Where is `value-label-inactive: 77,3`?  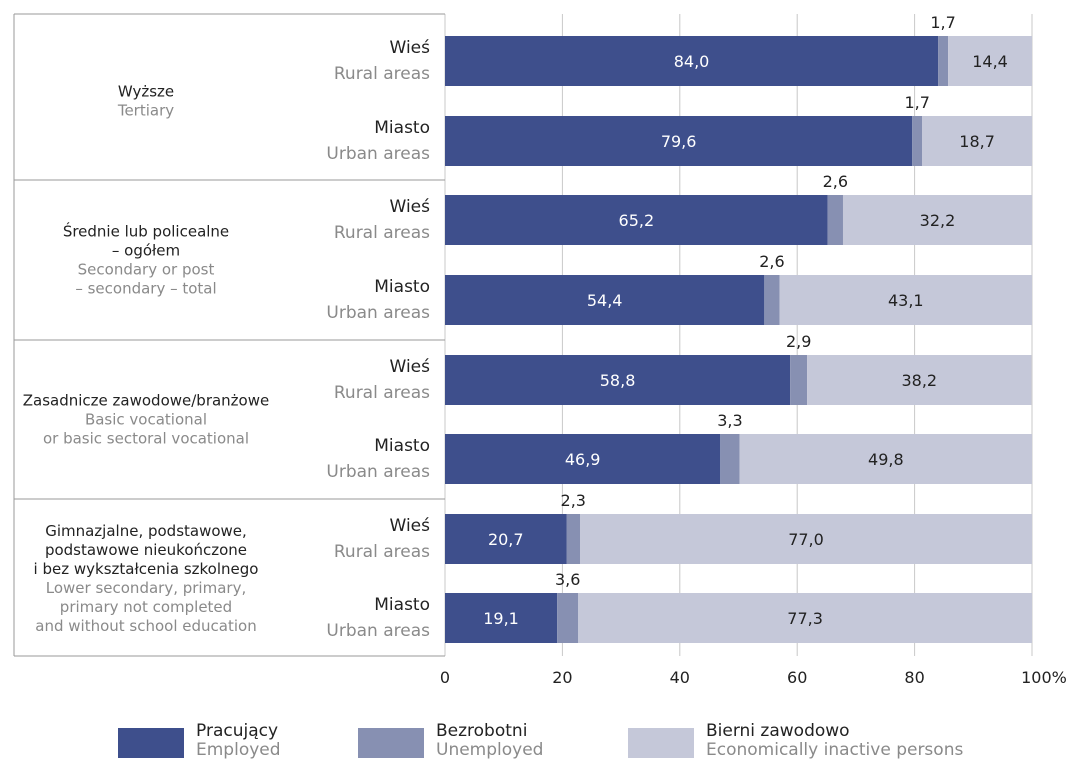 value-label-inactive: 77,3 is located at coordinates (805, 618).